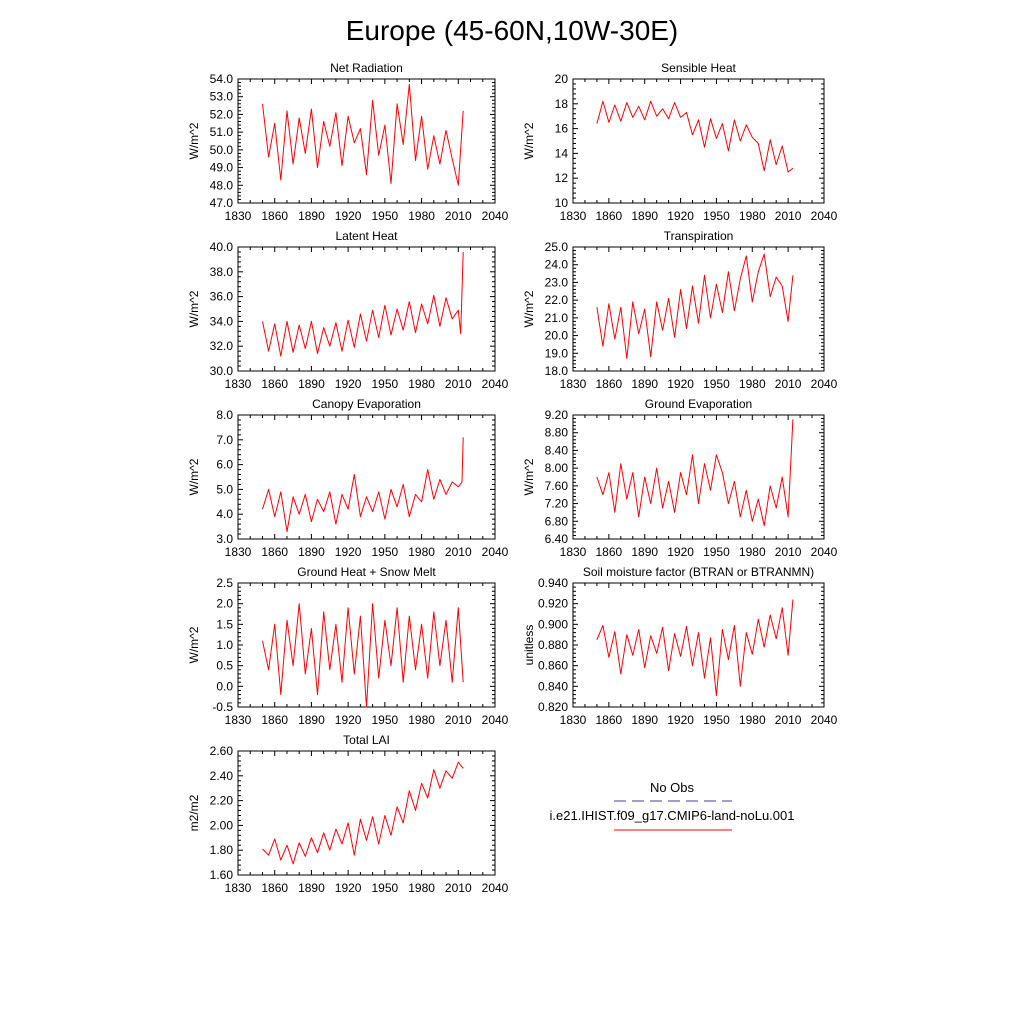 The height and width of the screenshot is (1024, 1024). I want to click on y-tick-label: 0.860, so click(553, 666).